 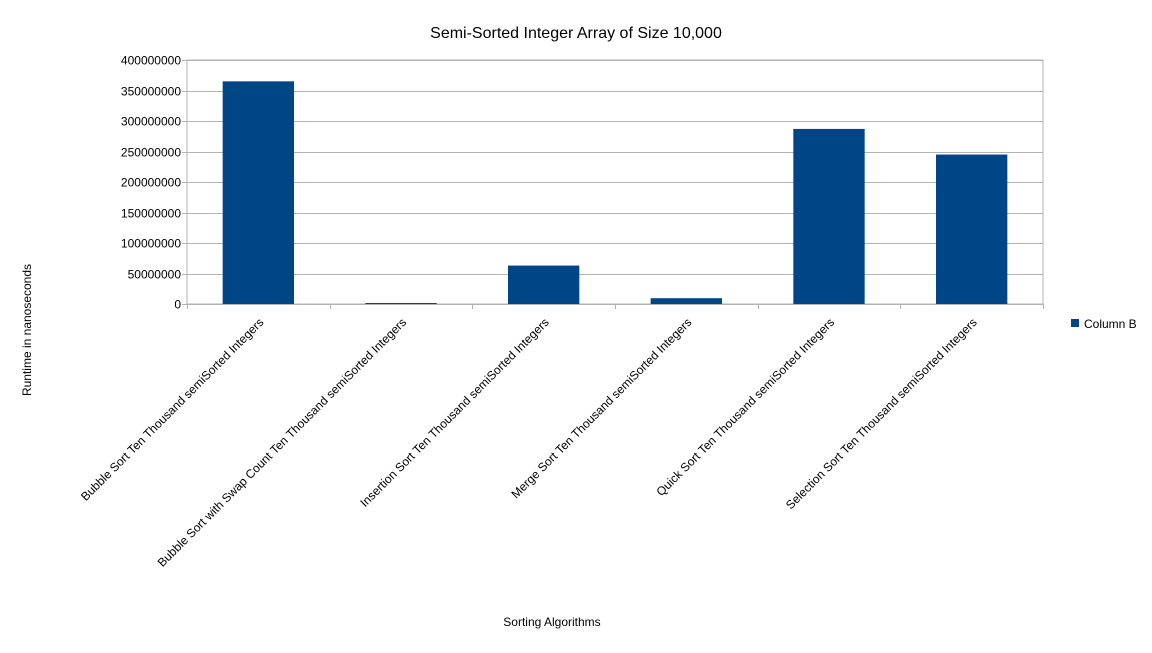 What do you see at coordinates (1075, 323) in the screenshot?
I see `legend-swatch` at bounding box center [1075, 323].